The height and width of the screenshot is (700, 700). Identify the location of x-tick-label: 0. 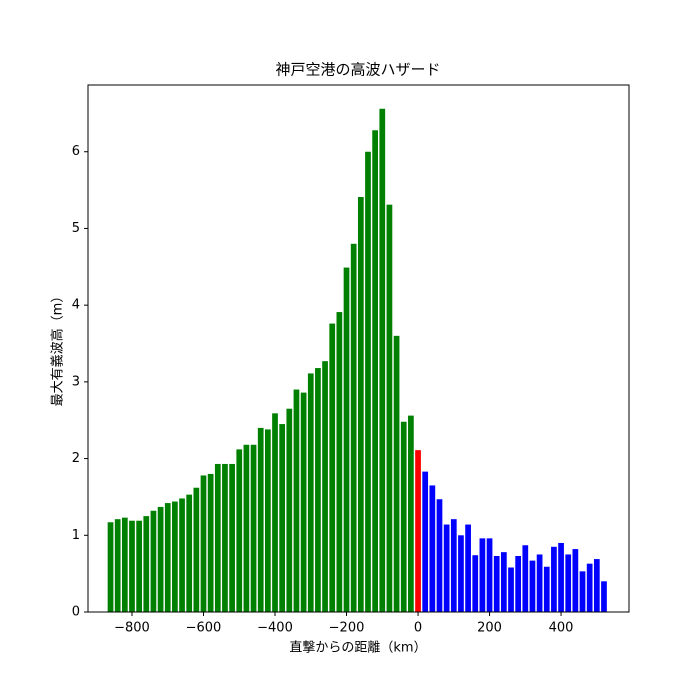
(418, 628).